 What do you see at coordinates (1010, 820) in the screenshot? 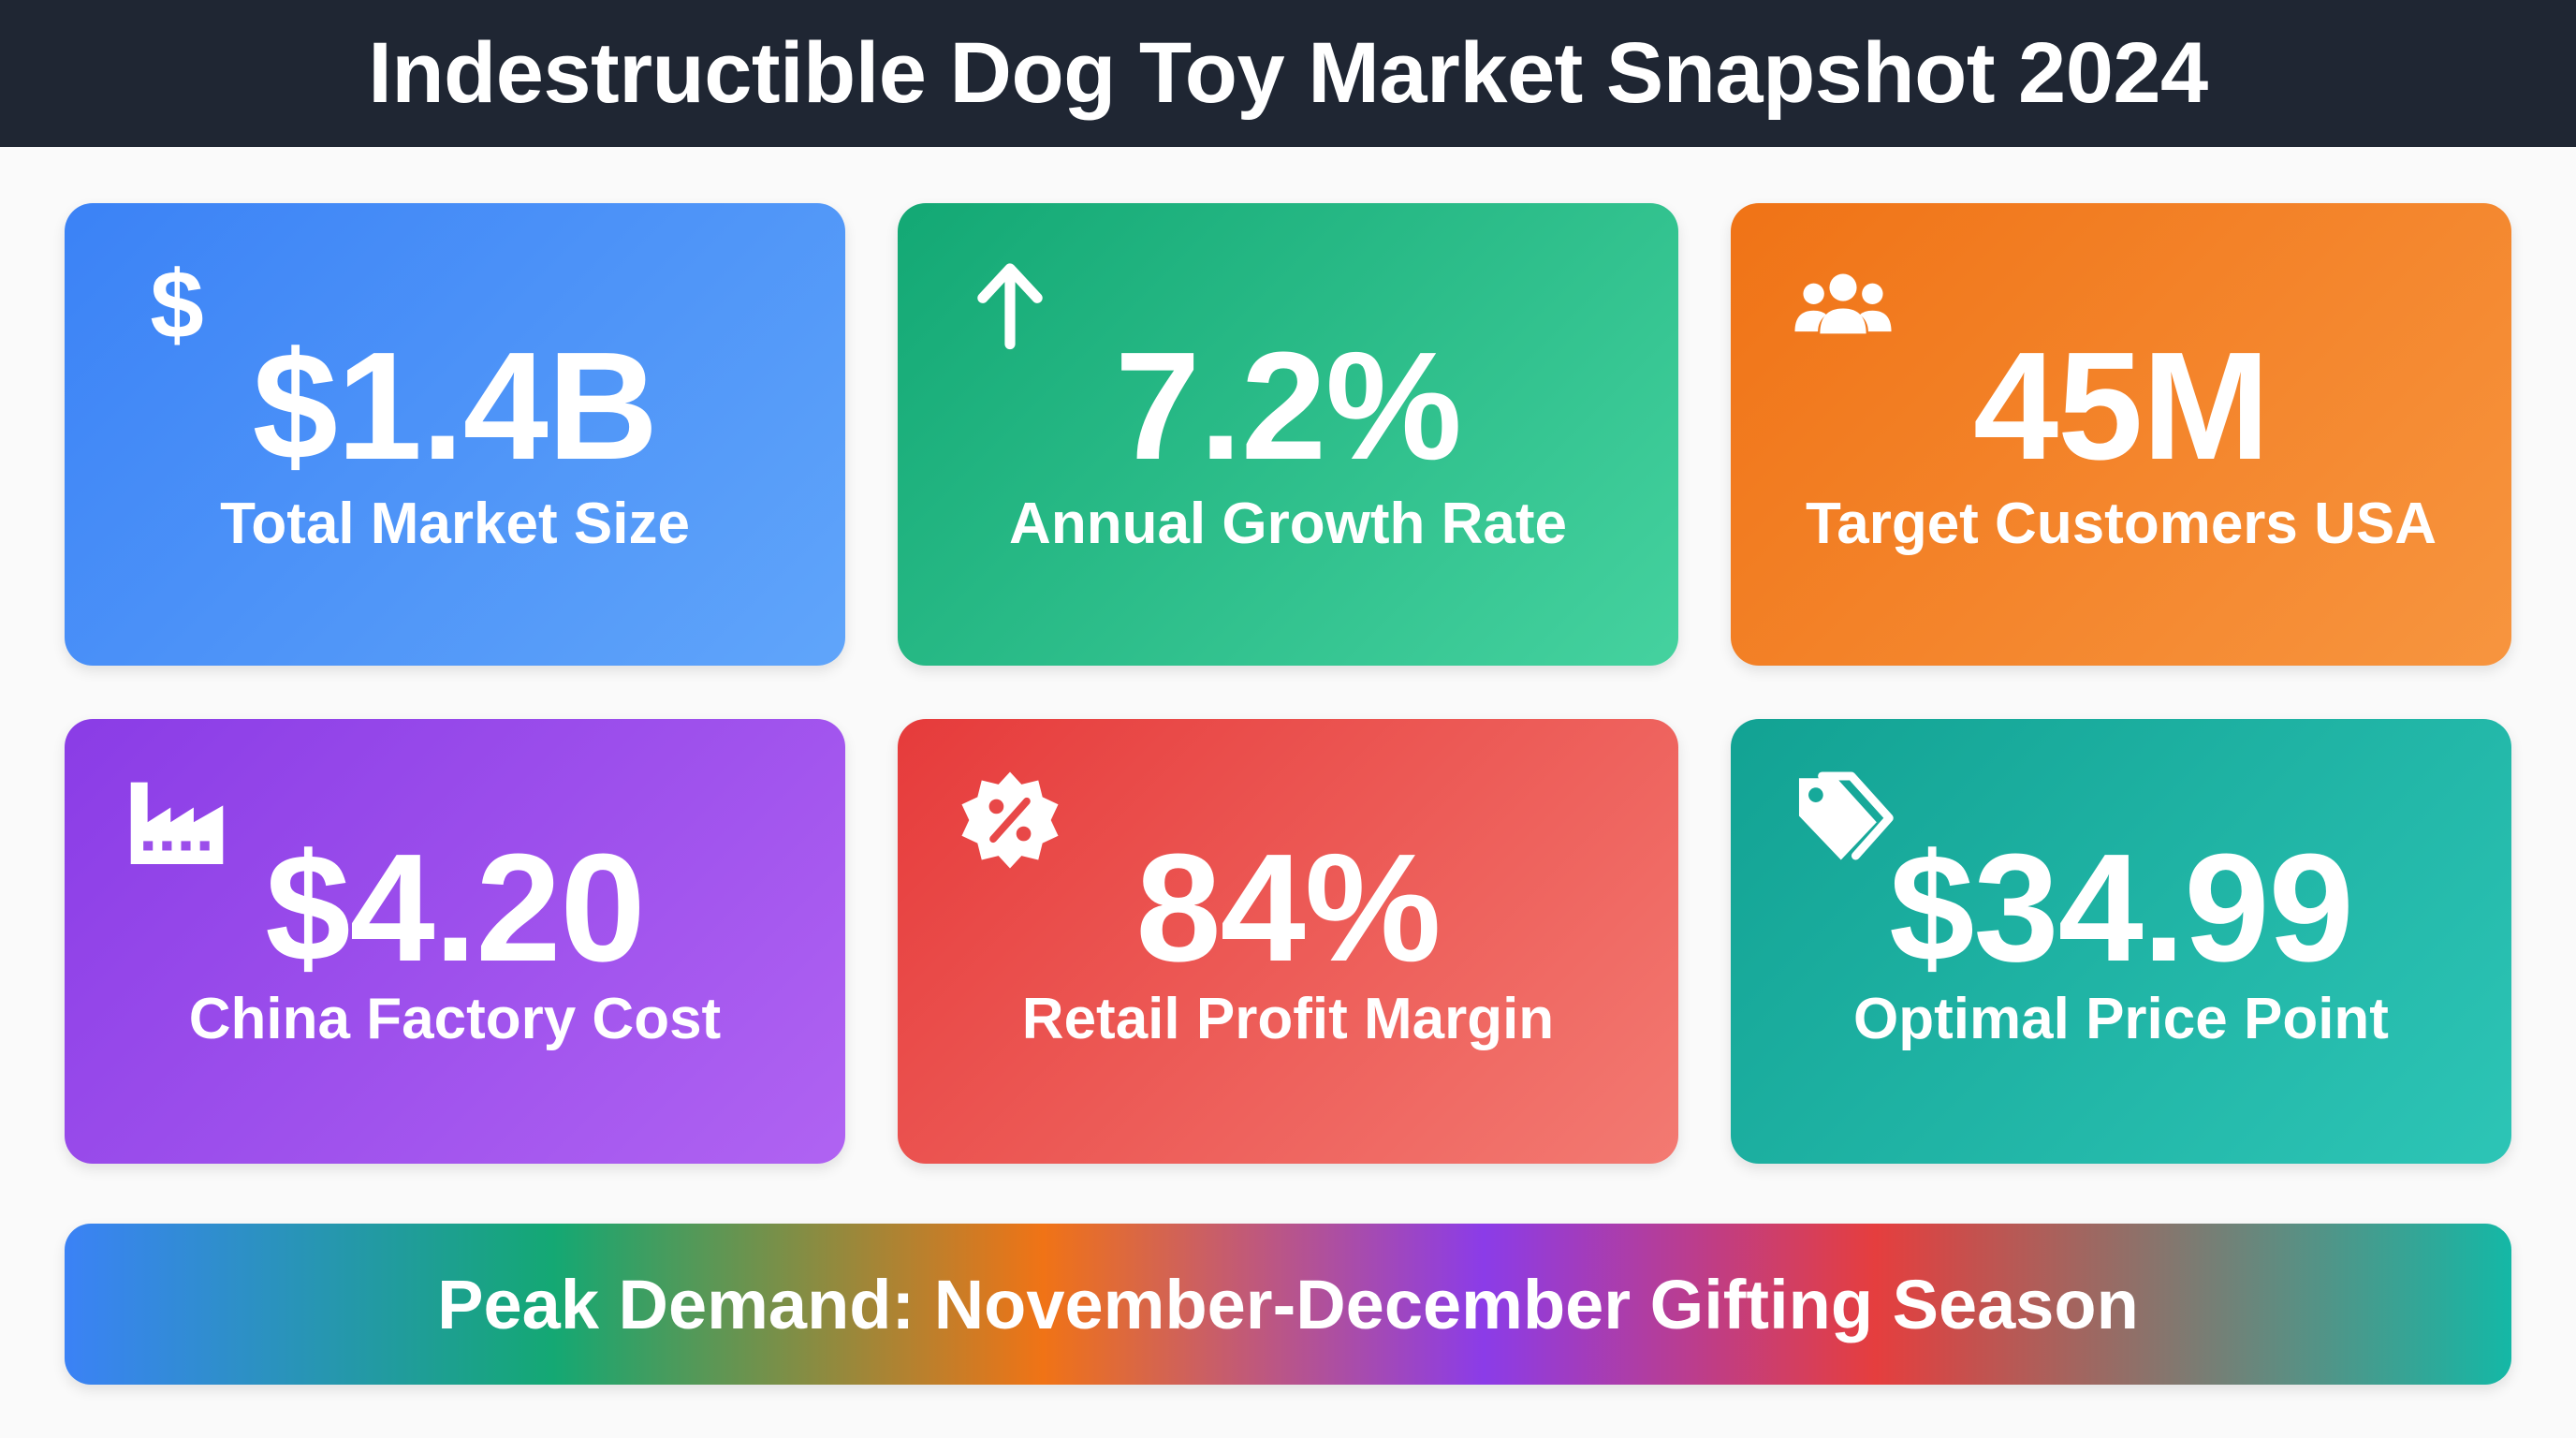
I see `percent-badge-icon` at bounding box center [1010, 820].